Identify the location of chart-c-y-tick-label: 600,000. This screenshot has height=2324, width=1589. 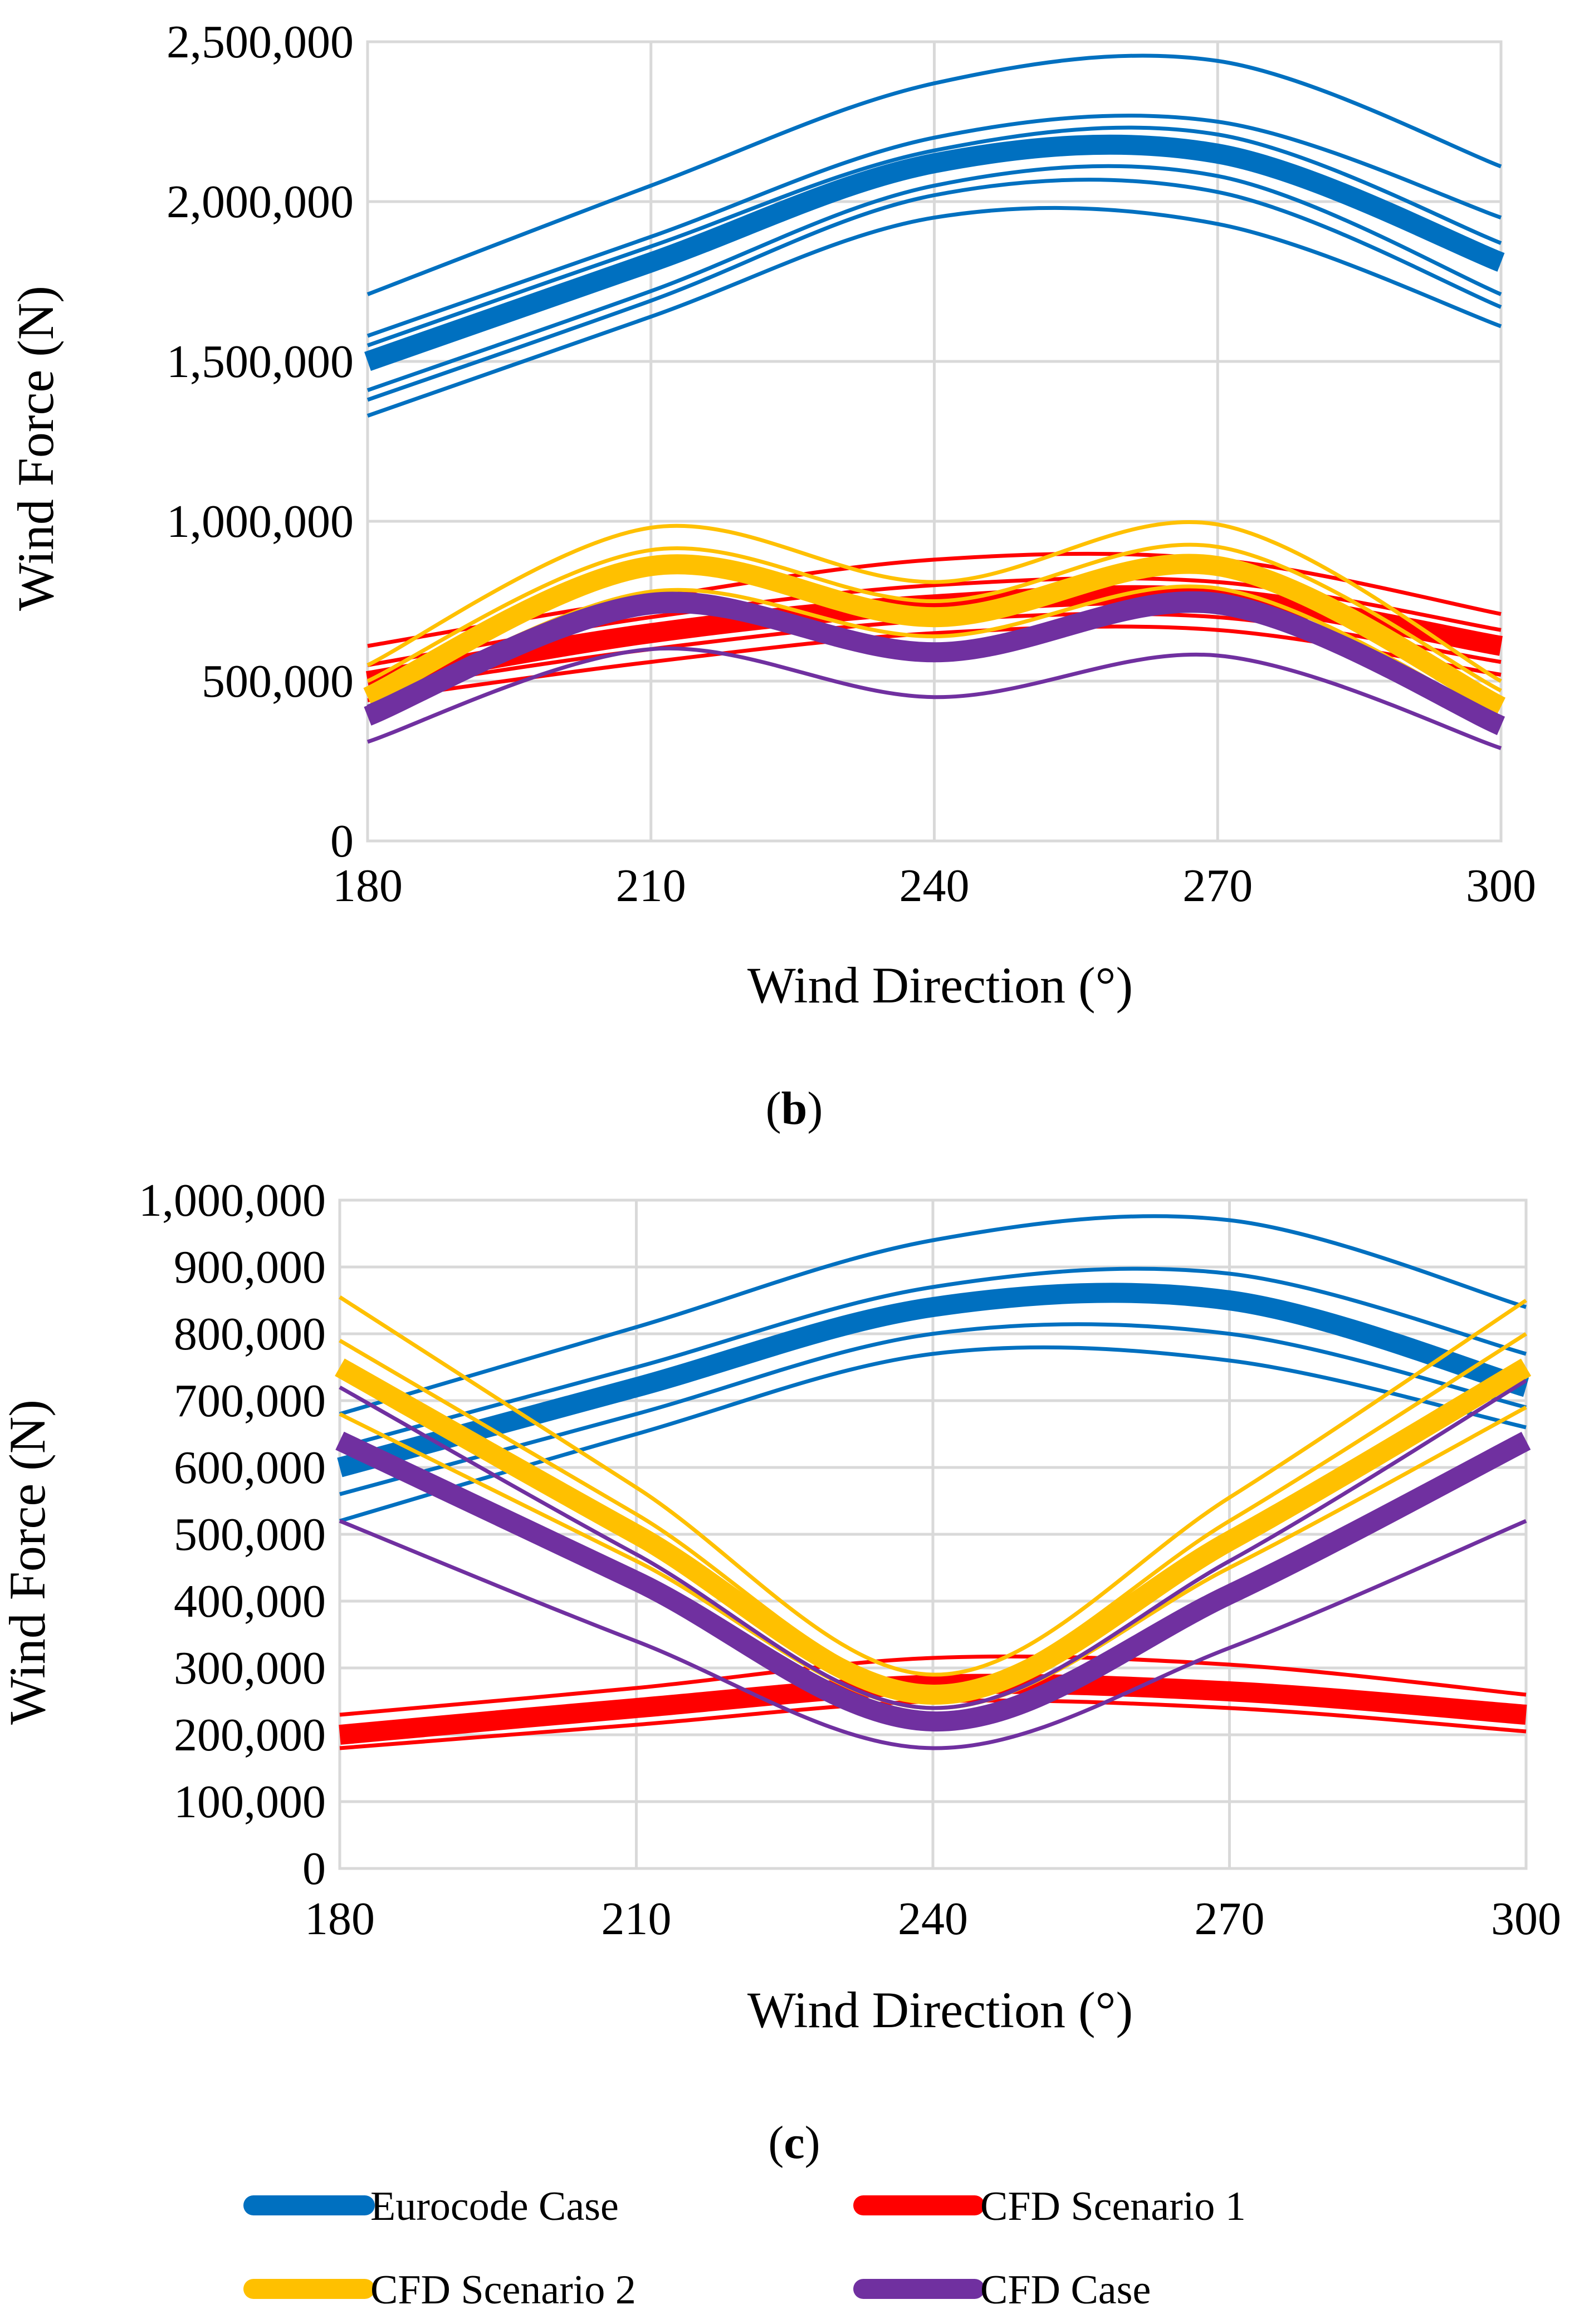
(250, 1468).